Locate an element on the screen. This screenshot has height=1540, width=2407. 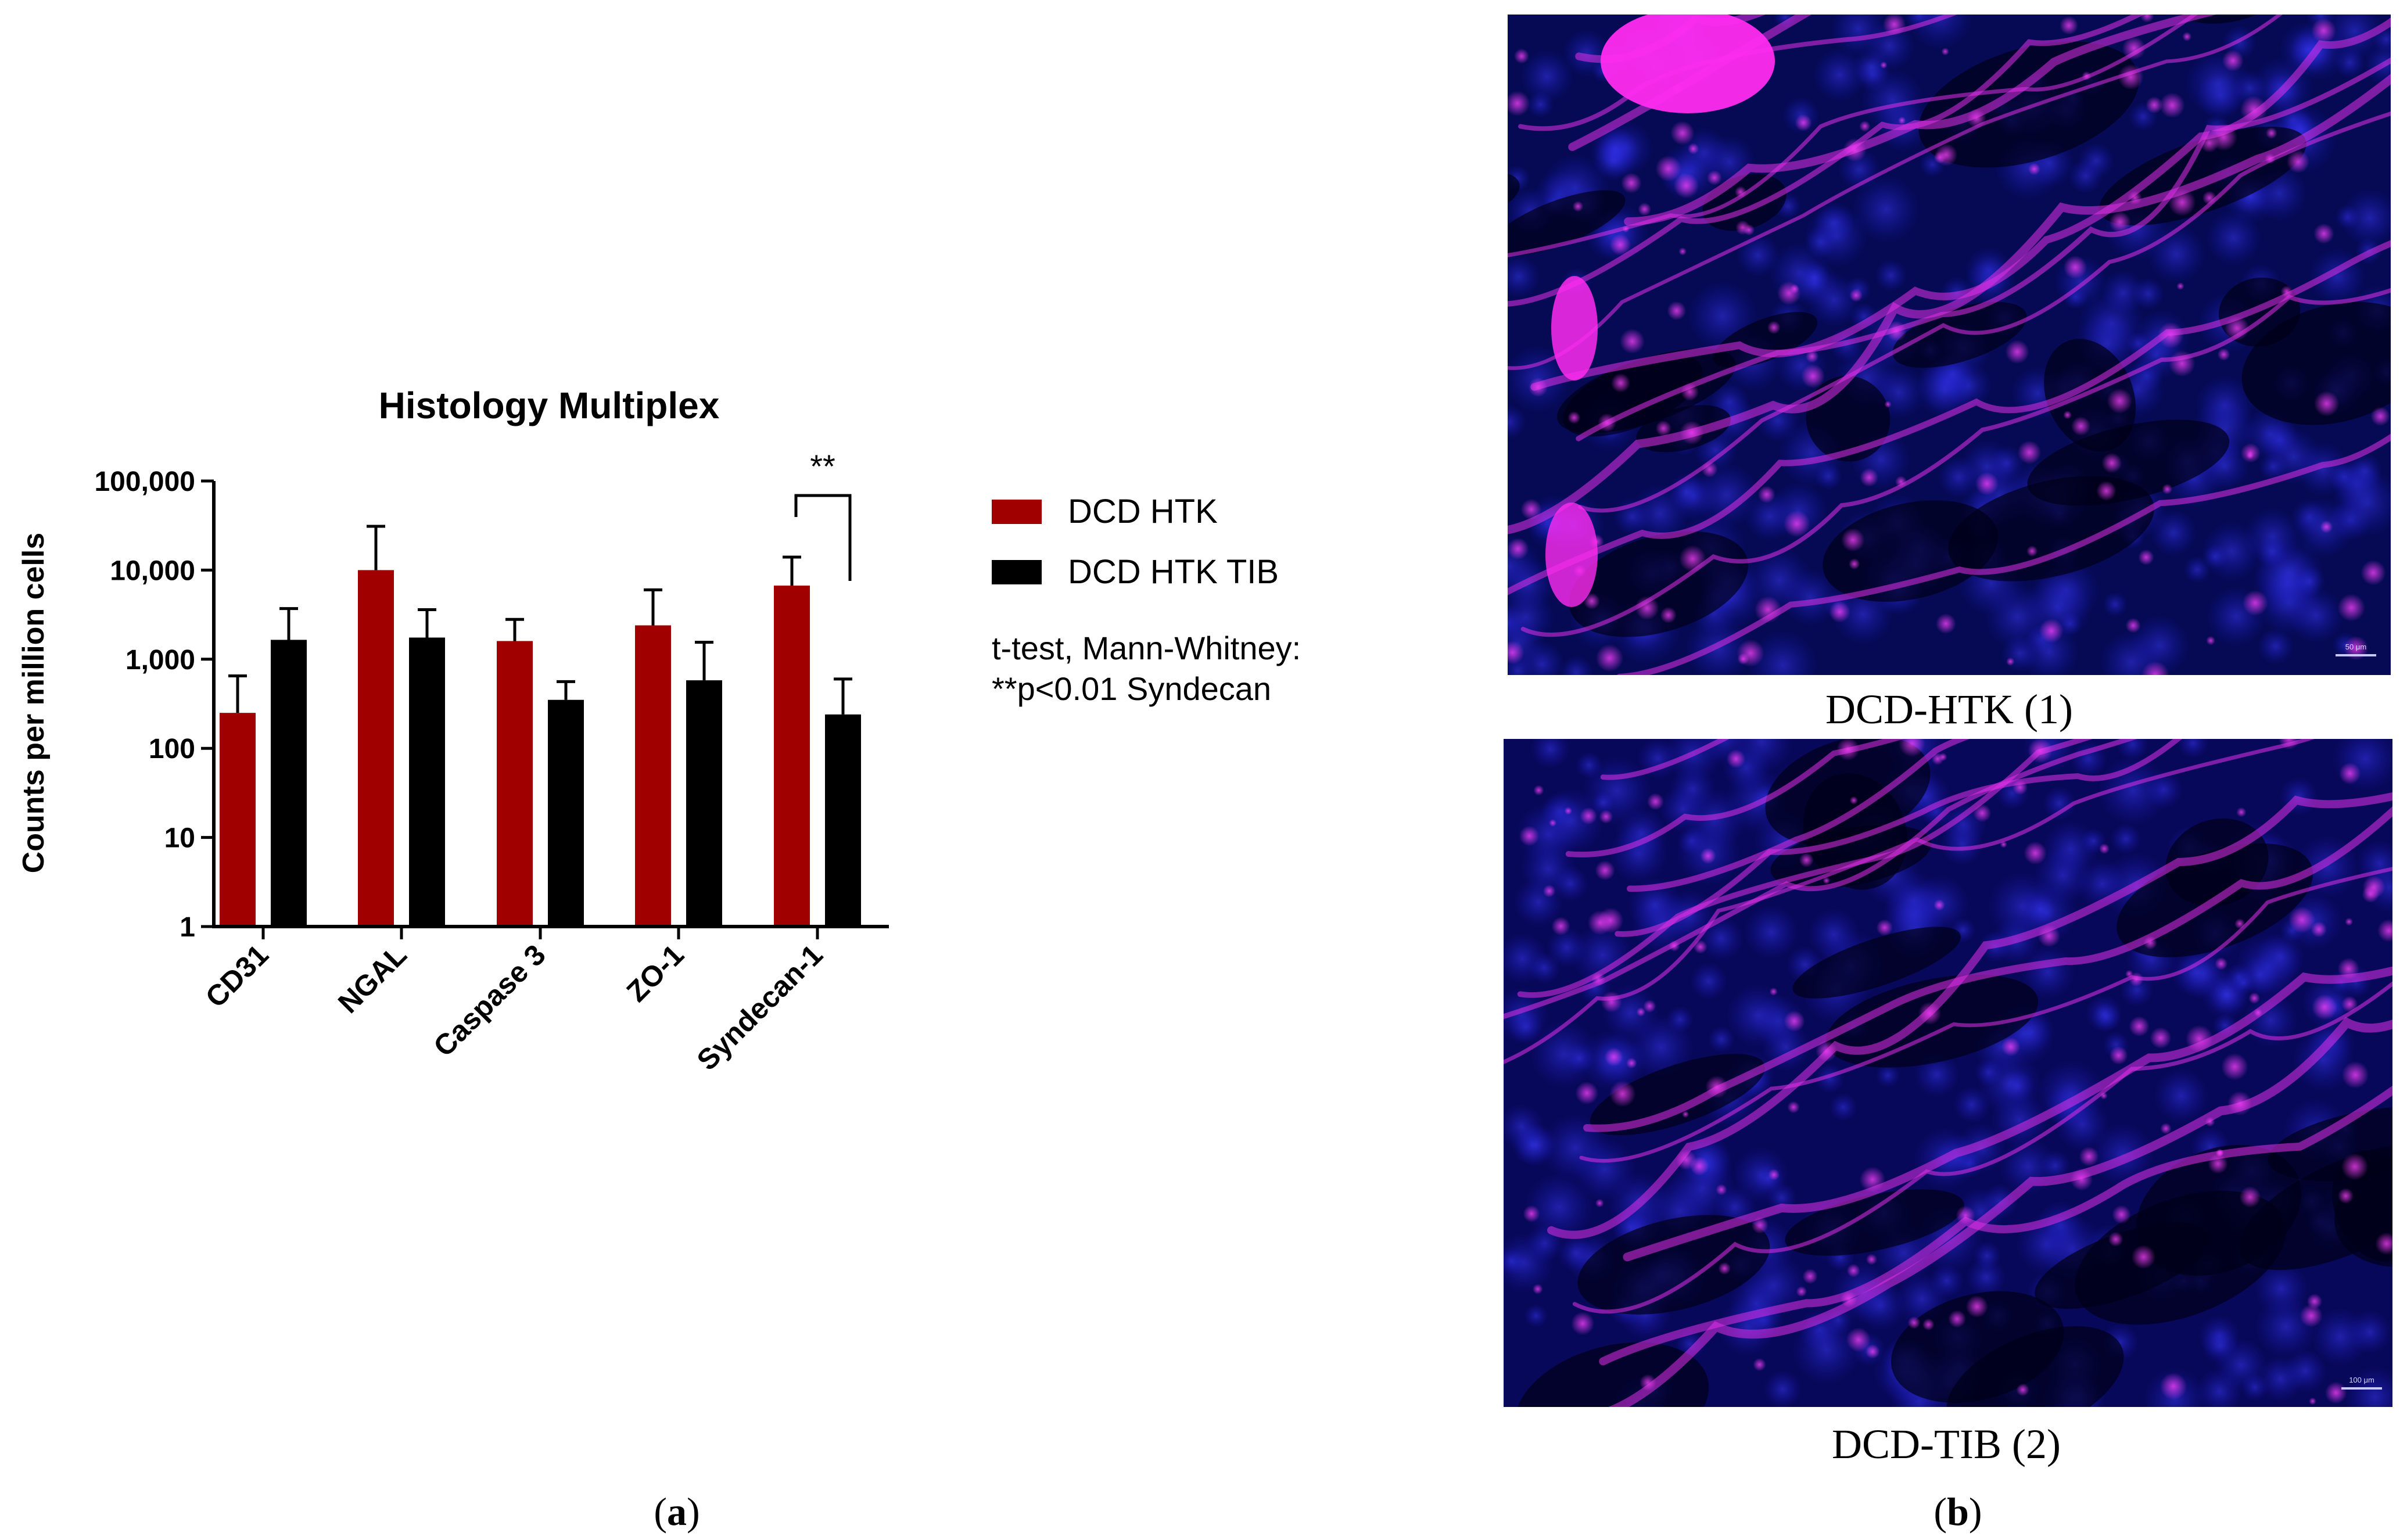
y-tick-label: 10 is located at coordinates (179, 839).